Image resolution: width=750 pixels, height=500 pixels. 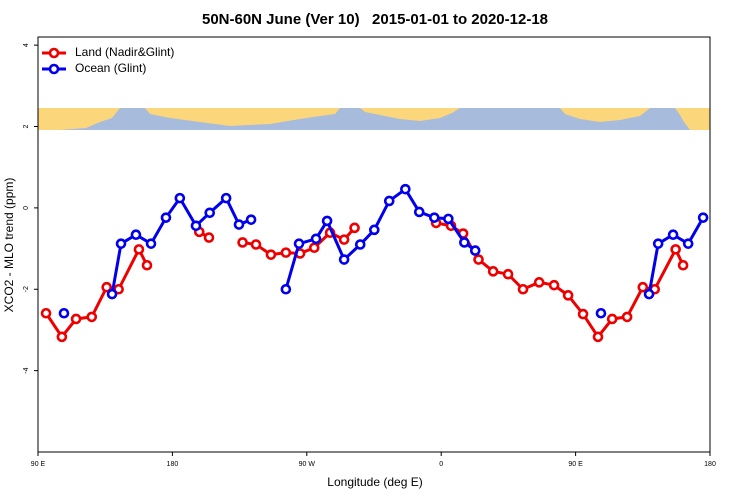 I want to click on y-tick-label: 4, so click(x=26, y=45).